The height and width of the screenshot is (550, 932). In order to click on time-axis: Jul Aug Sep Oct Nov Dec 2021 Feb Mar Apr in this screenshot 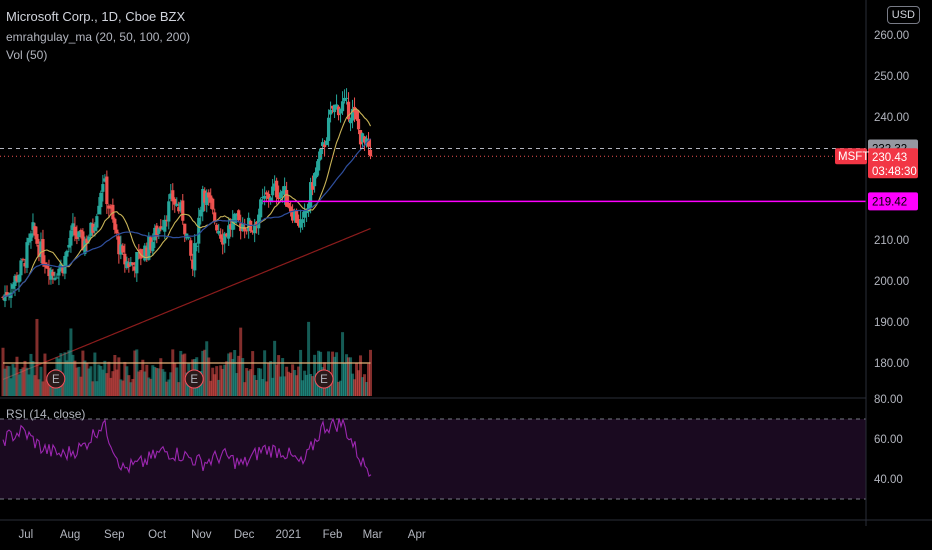, I will do `click(466, 530)`.